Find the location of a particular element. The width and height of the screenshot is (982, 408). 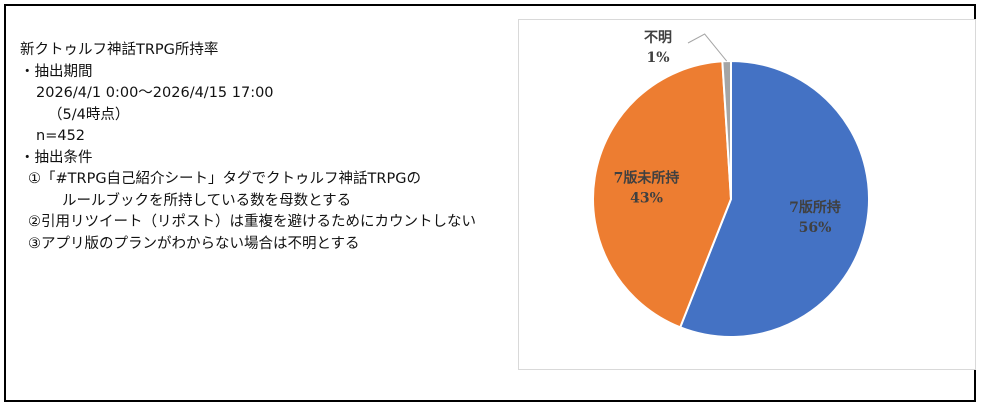

condition-1-line-2: ルールブックを所持している数を母数とする is located at coordinates (207, 200).